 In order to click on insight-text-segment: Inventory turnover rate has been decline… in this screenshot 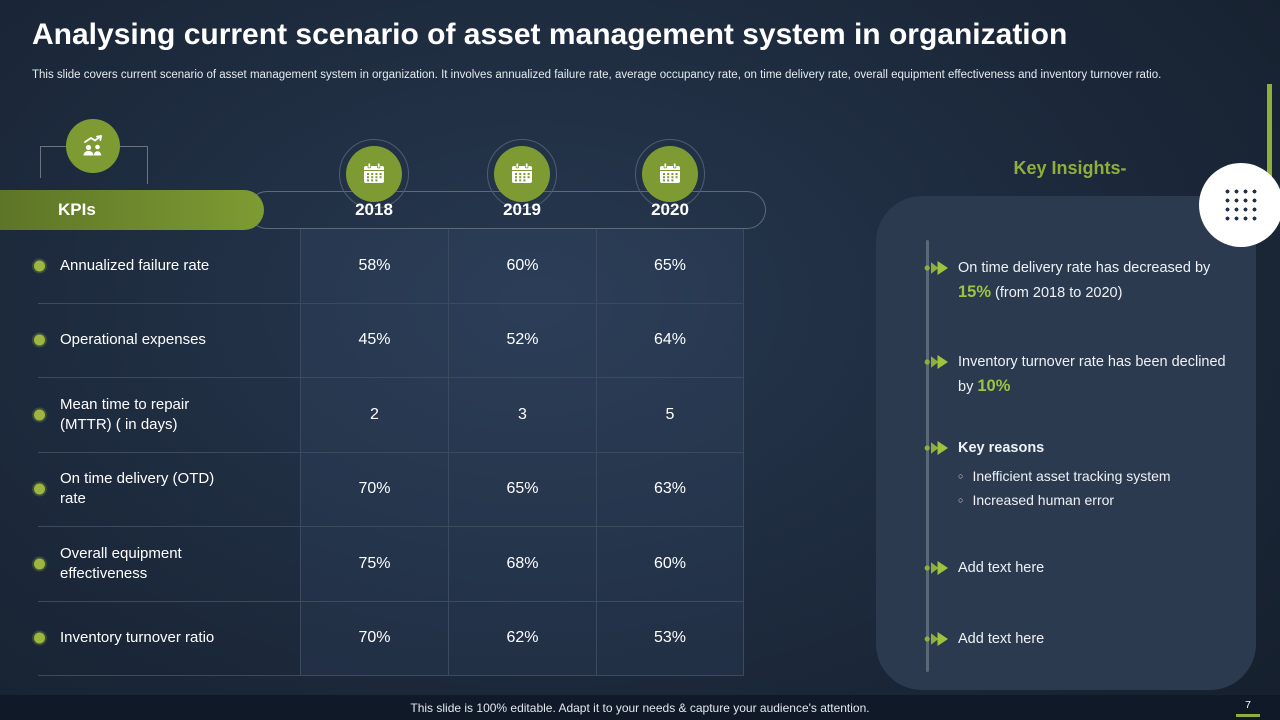, I will do `click(1092, 374)`.